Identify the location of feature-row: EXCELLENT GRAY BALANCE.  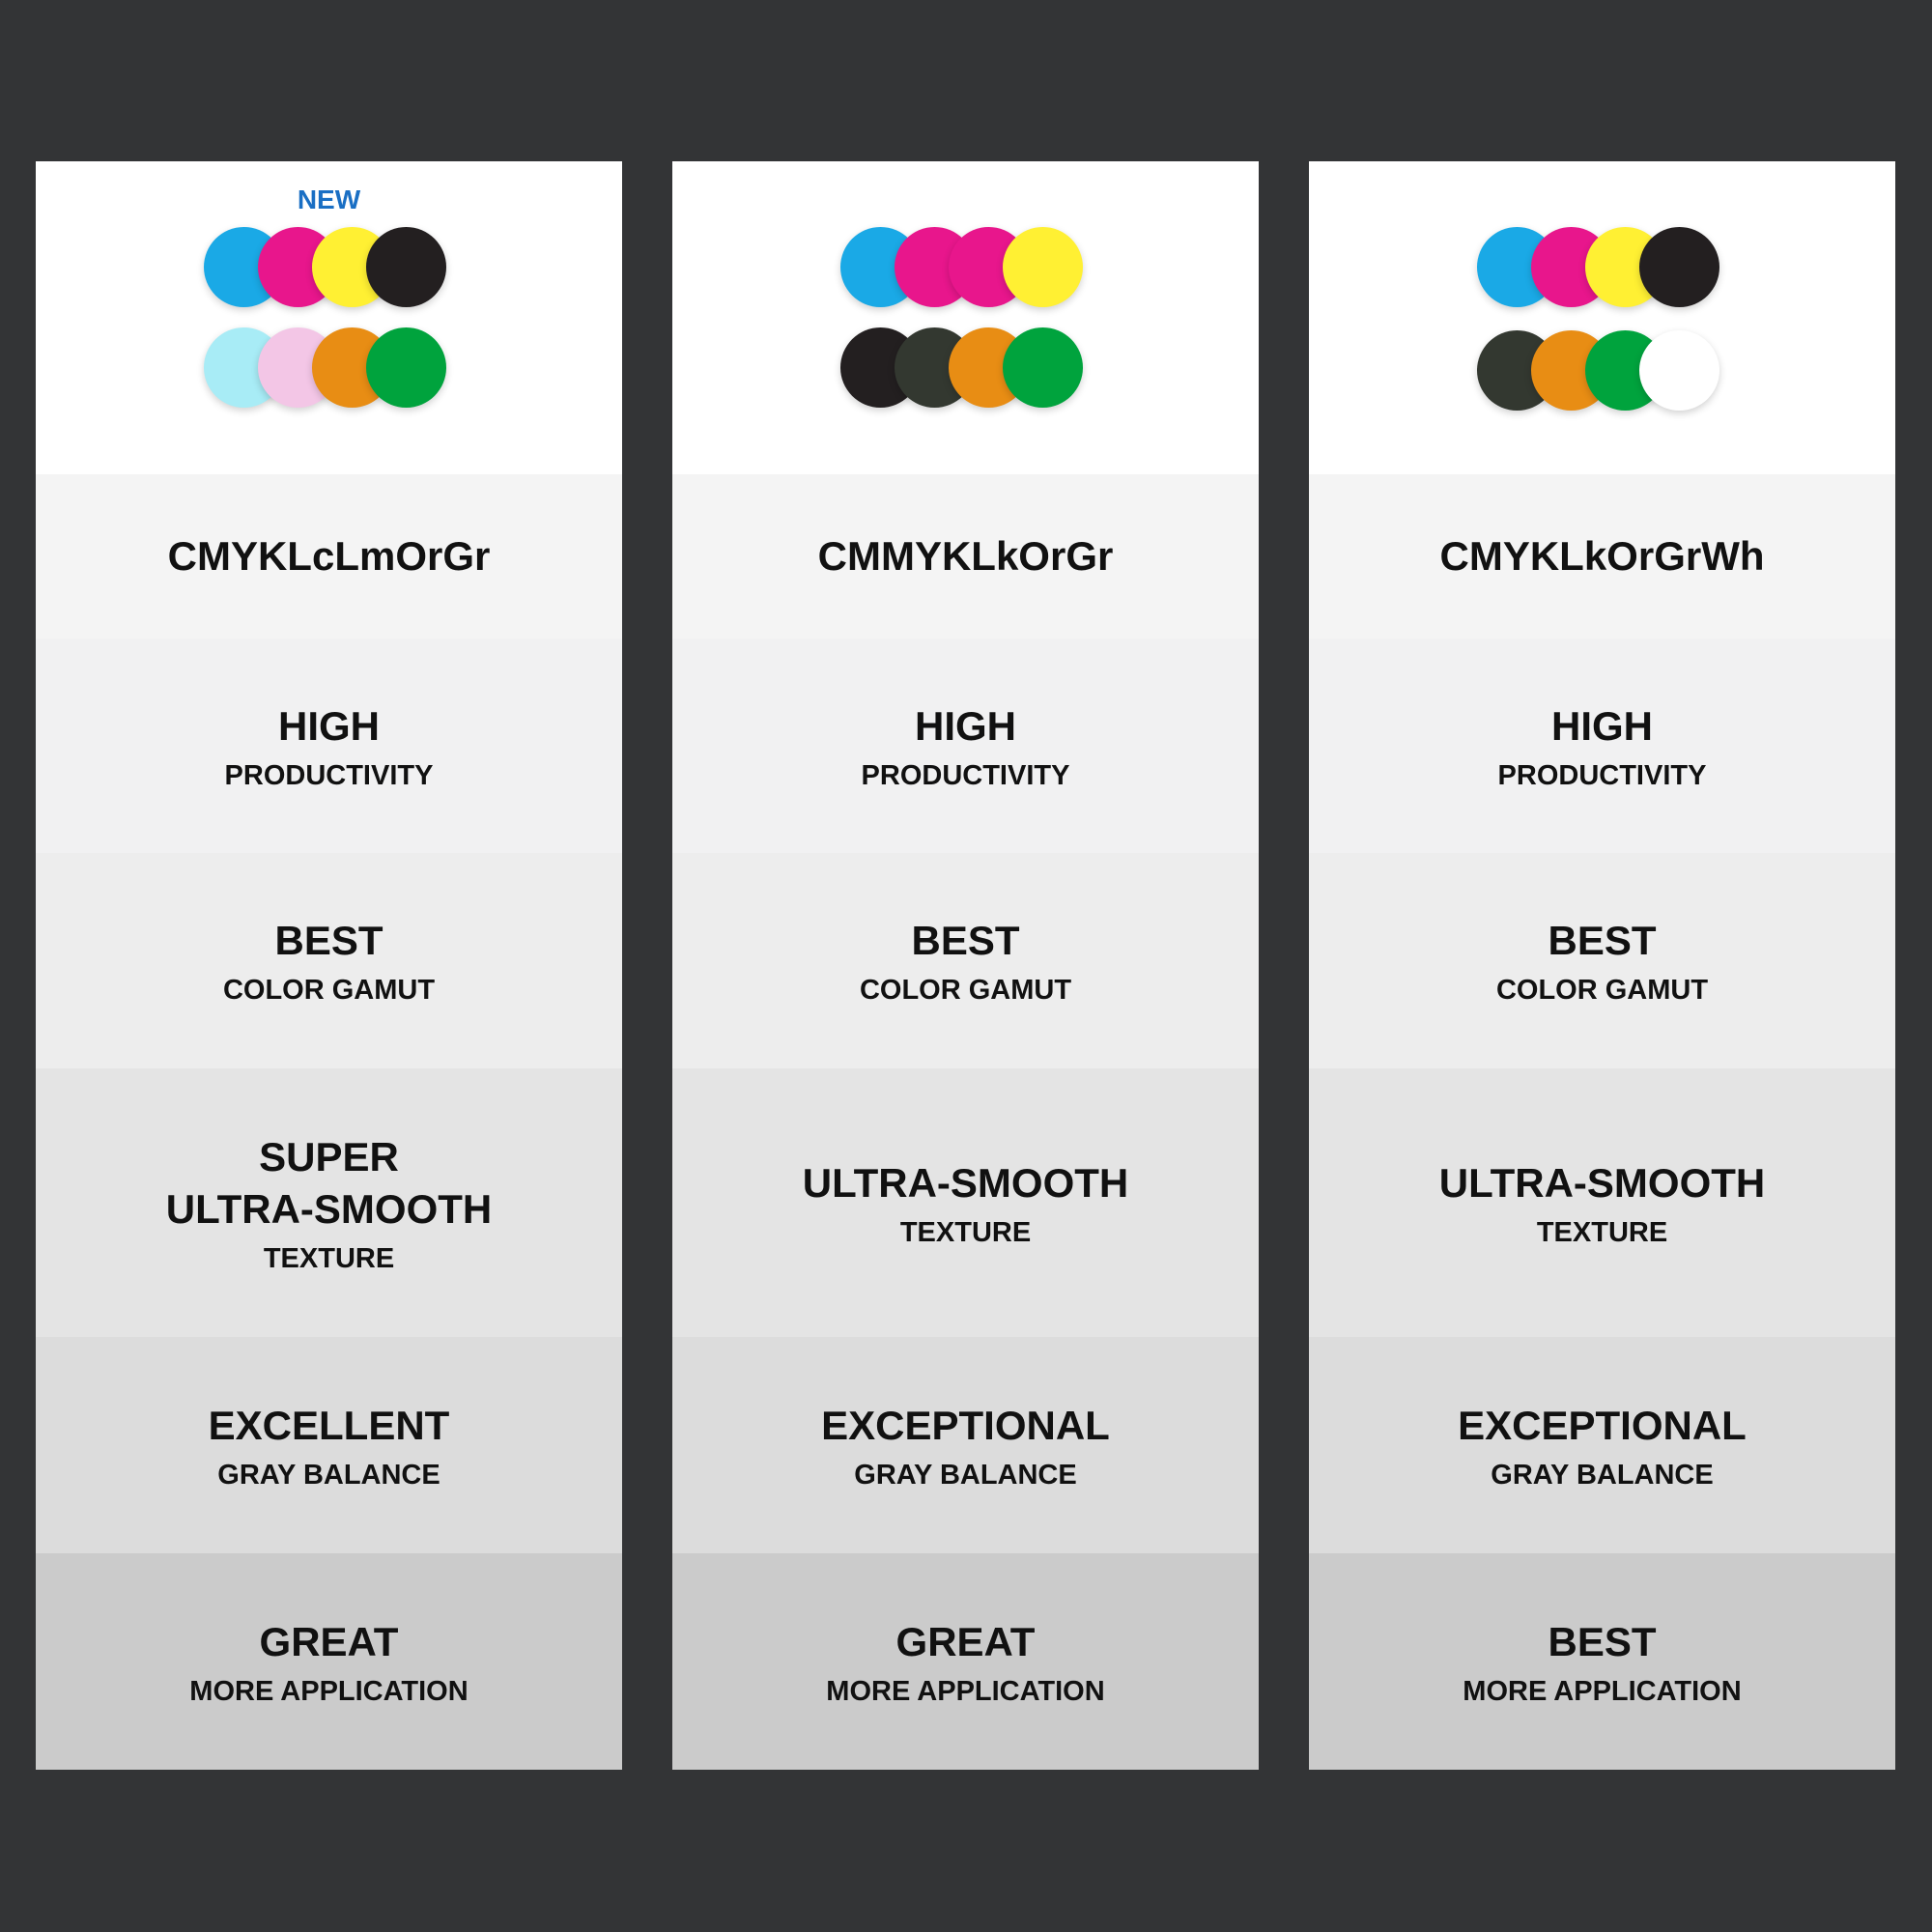
(329, 1445).